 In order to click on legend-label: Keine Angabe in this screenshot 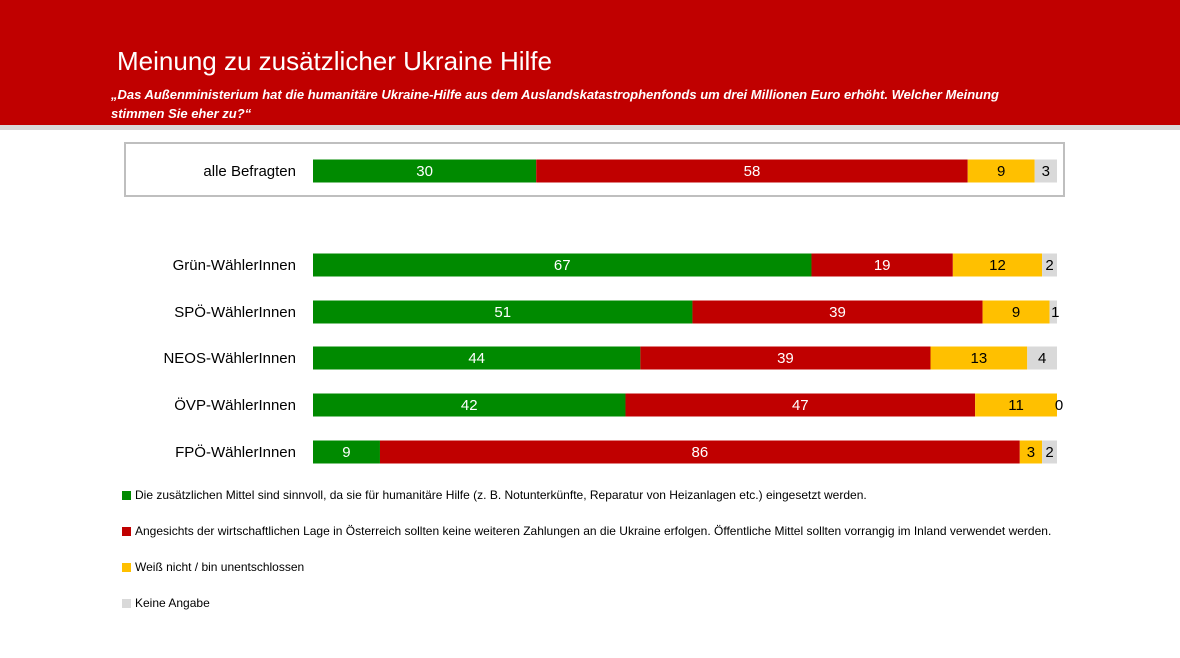, I will do `click(172, 603)`.